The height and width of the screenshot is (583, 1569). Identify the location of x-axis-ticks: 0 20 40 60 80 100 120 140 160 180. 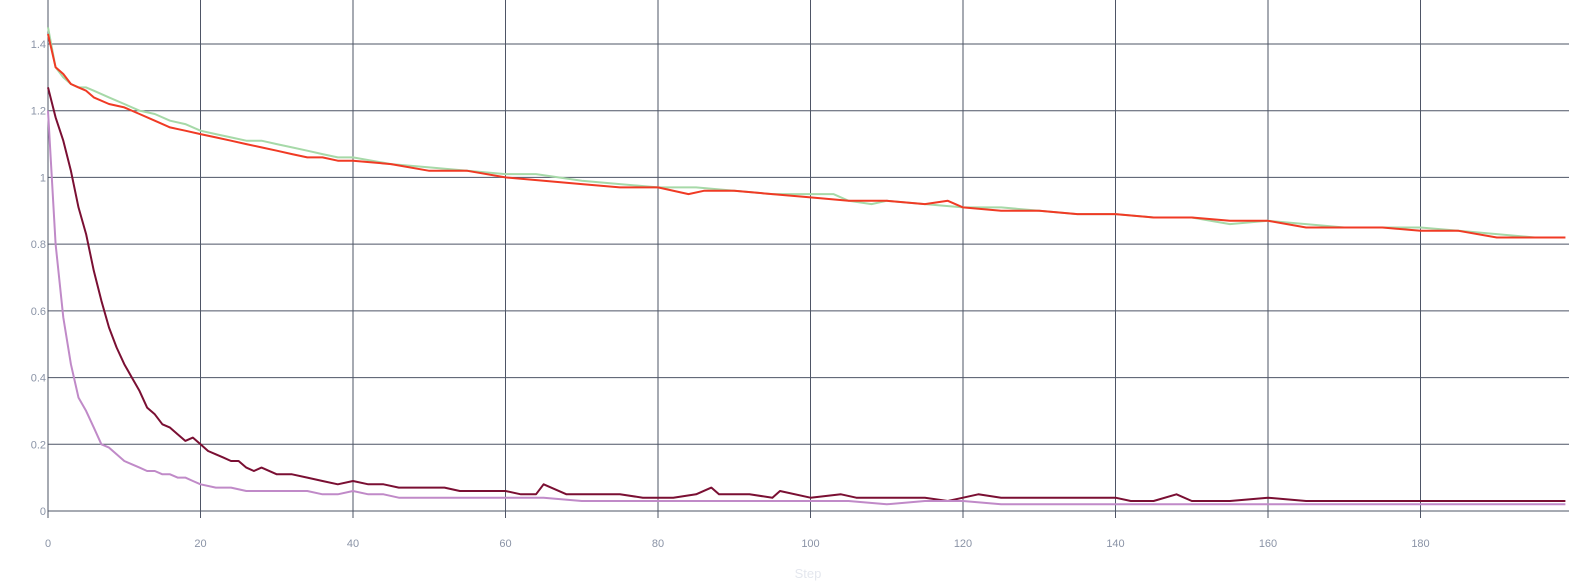
(737, 544).